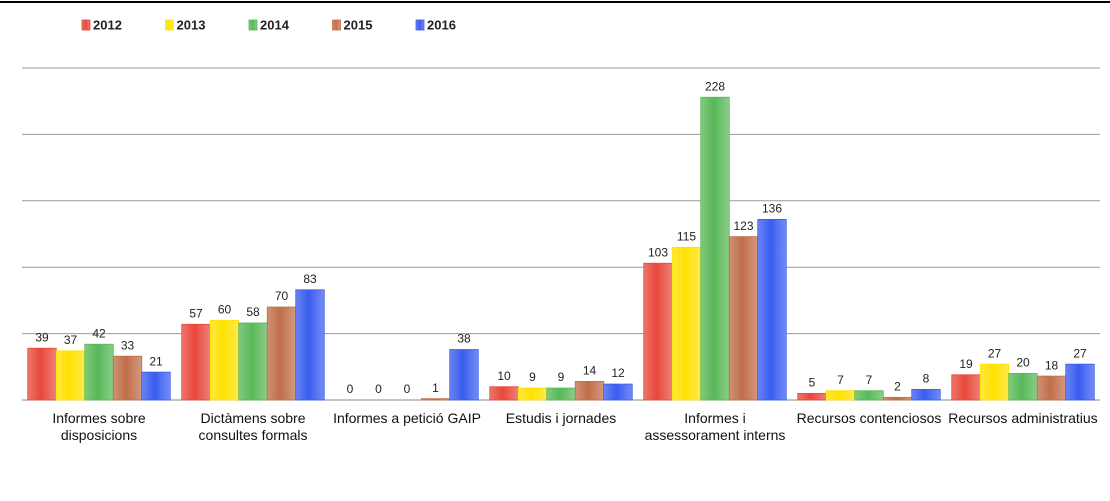 This screenshot has width=1110, height=501. I want to click on legend-label: 2013, so click(191, 24).